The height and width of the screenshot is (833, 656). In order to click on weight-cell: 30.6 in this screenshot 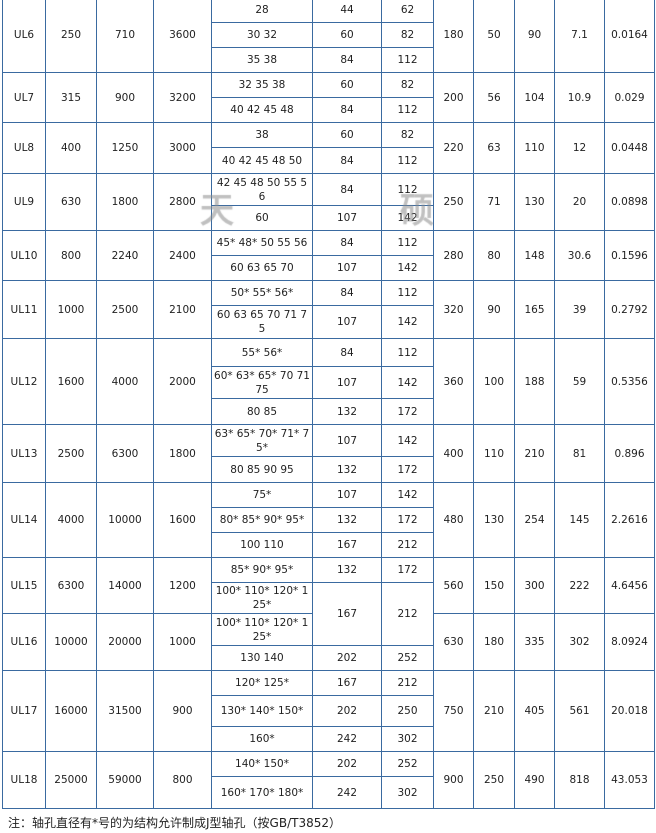, I will do `click(579, 255)`.